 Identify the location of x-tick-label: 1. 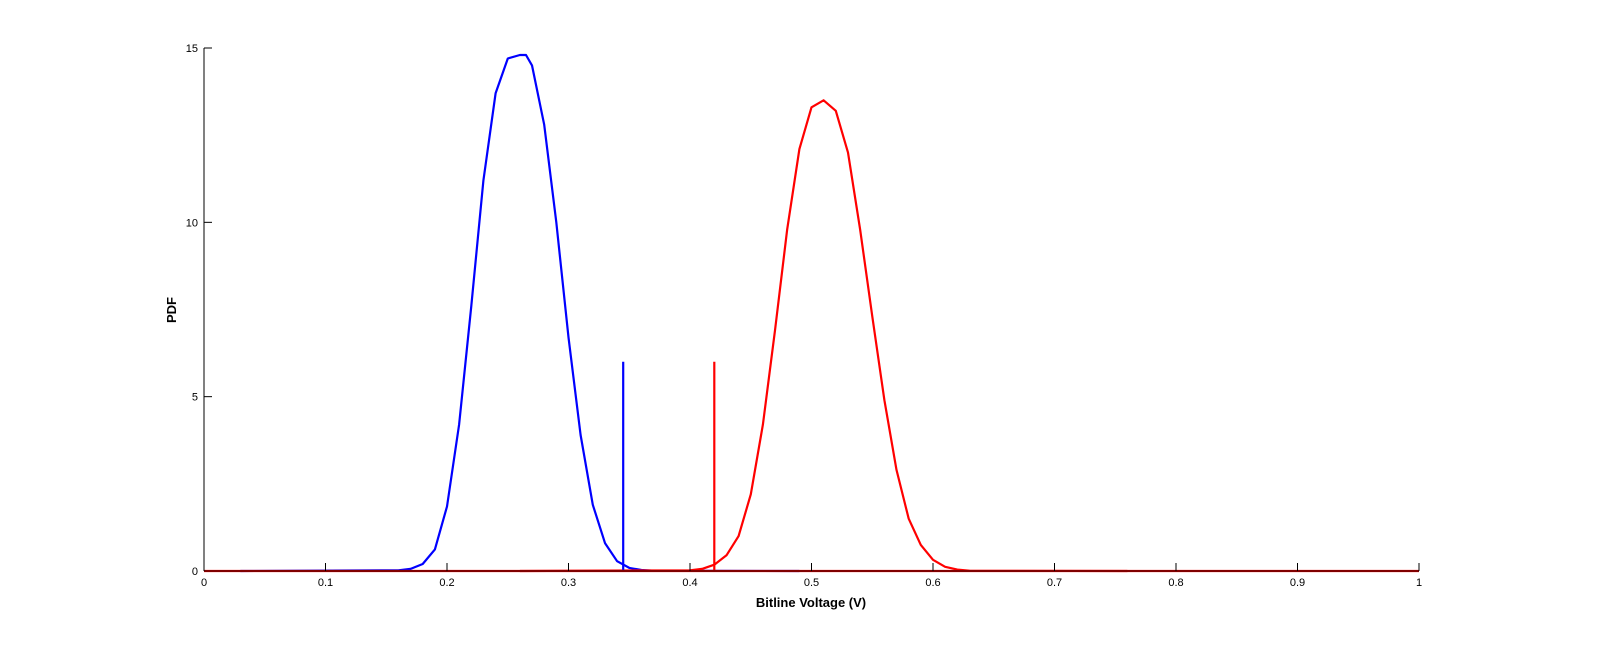
(1419, 583).